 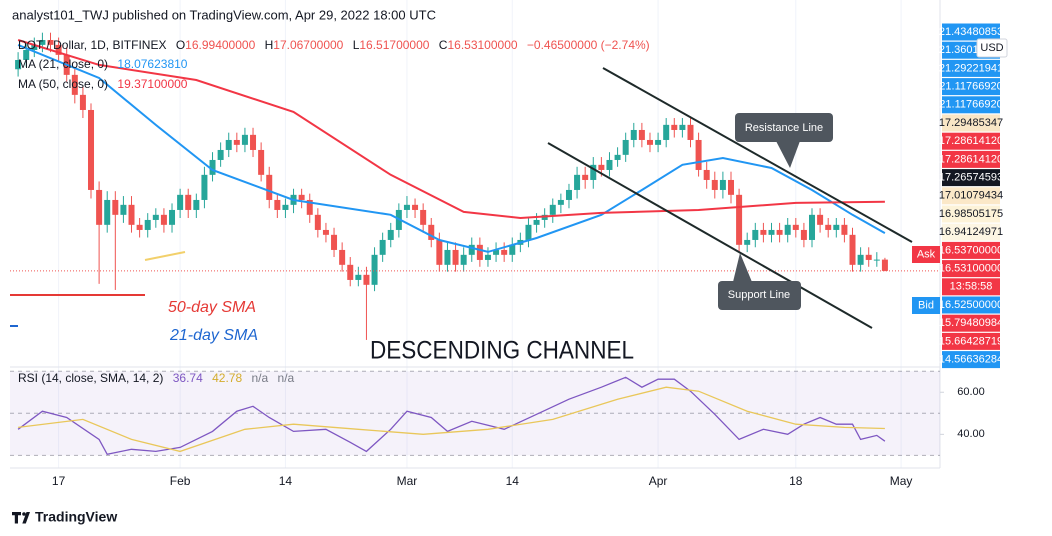 What do you see at coordinates (286, 481) in the screenshot?
I see `x-tick-label: 14` at bounding box center [286, 481].